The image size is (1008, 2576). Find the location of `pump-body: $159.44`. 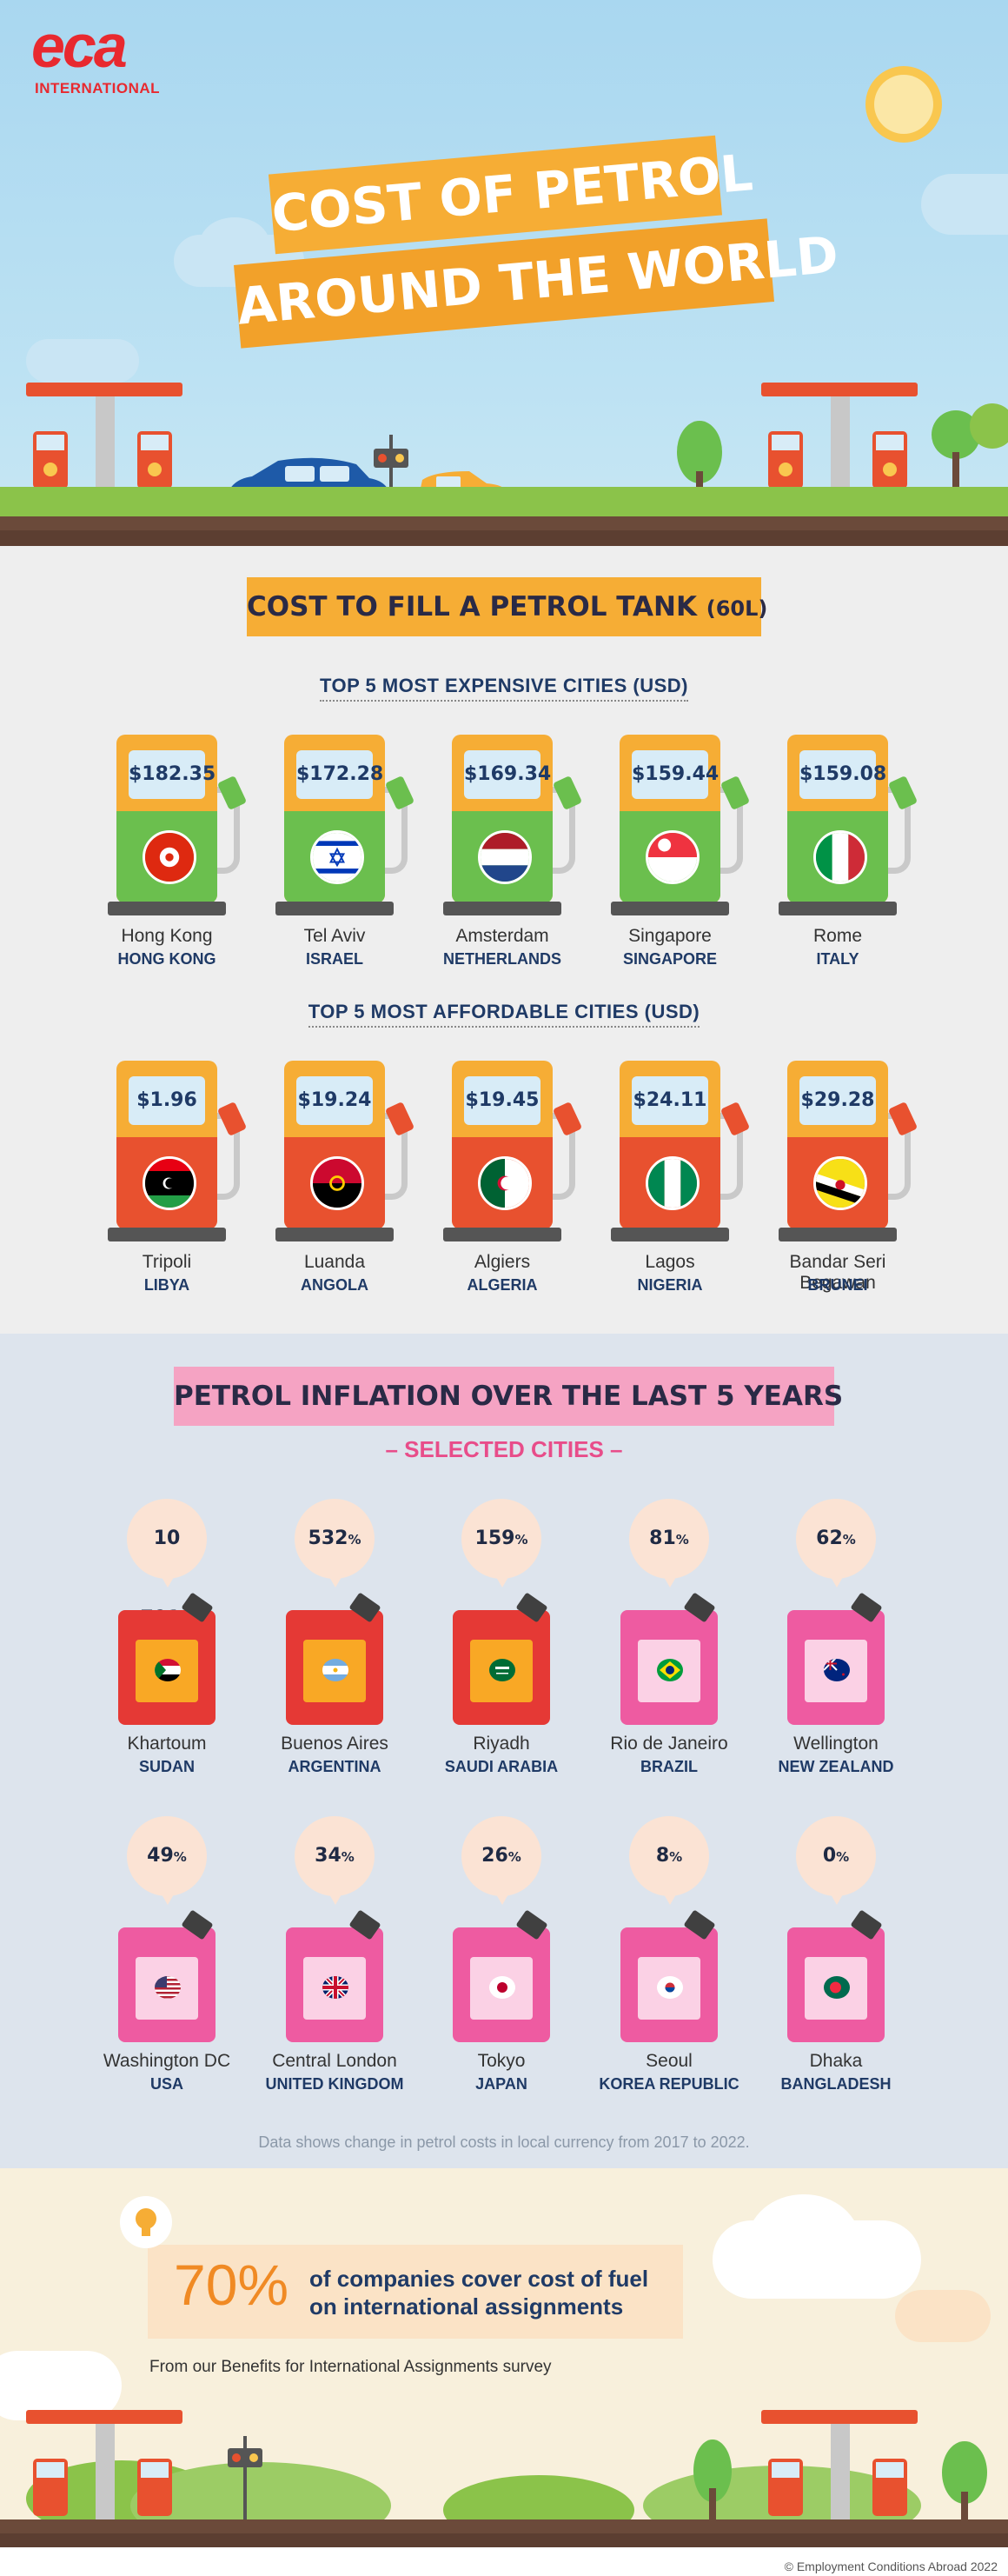

pump-body: $159.44 is located at coordinates (670, 819).